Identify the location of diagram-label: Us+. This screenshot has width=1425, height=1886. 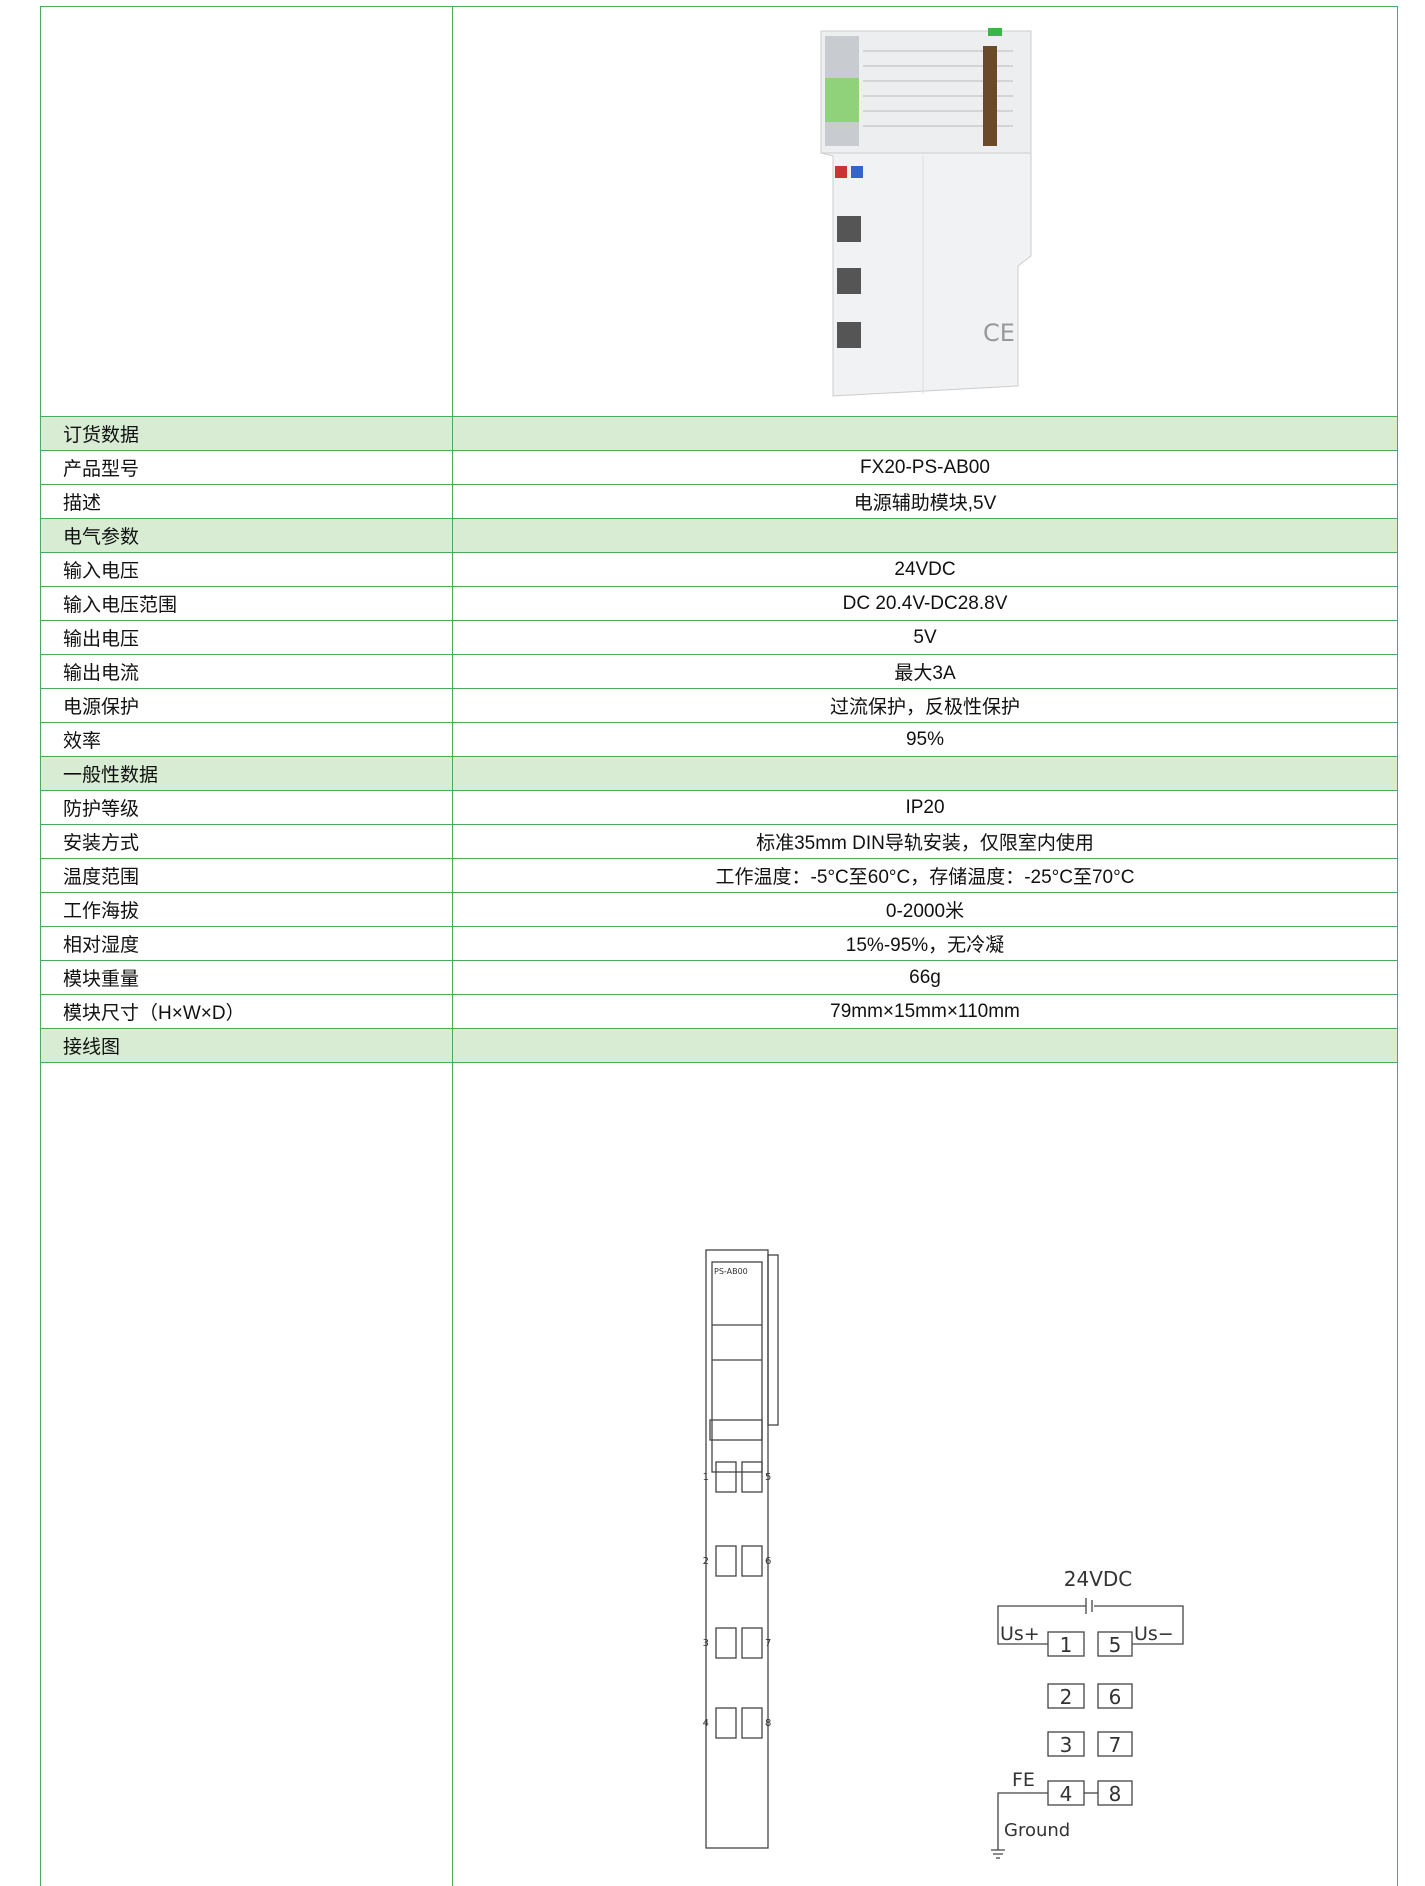
(1020, 1634).